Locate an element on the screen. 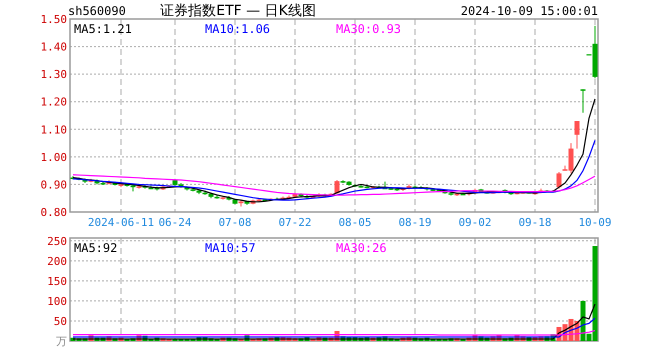  y-tick-label: 万 is located at coordinates (61, 341).